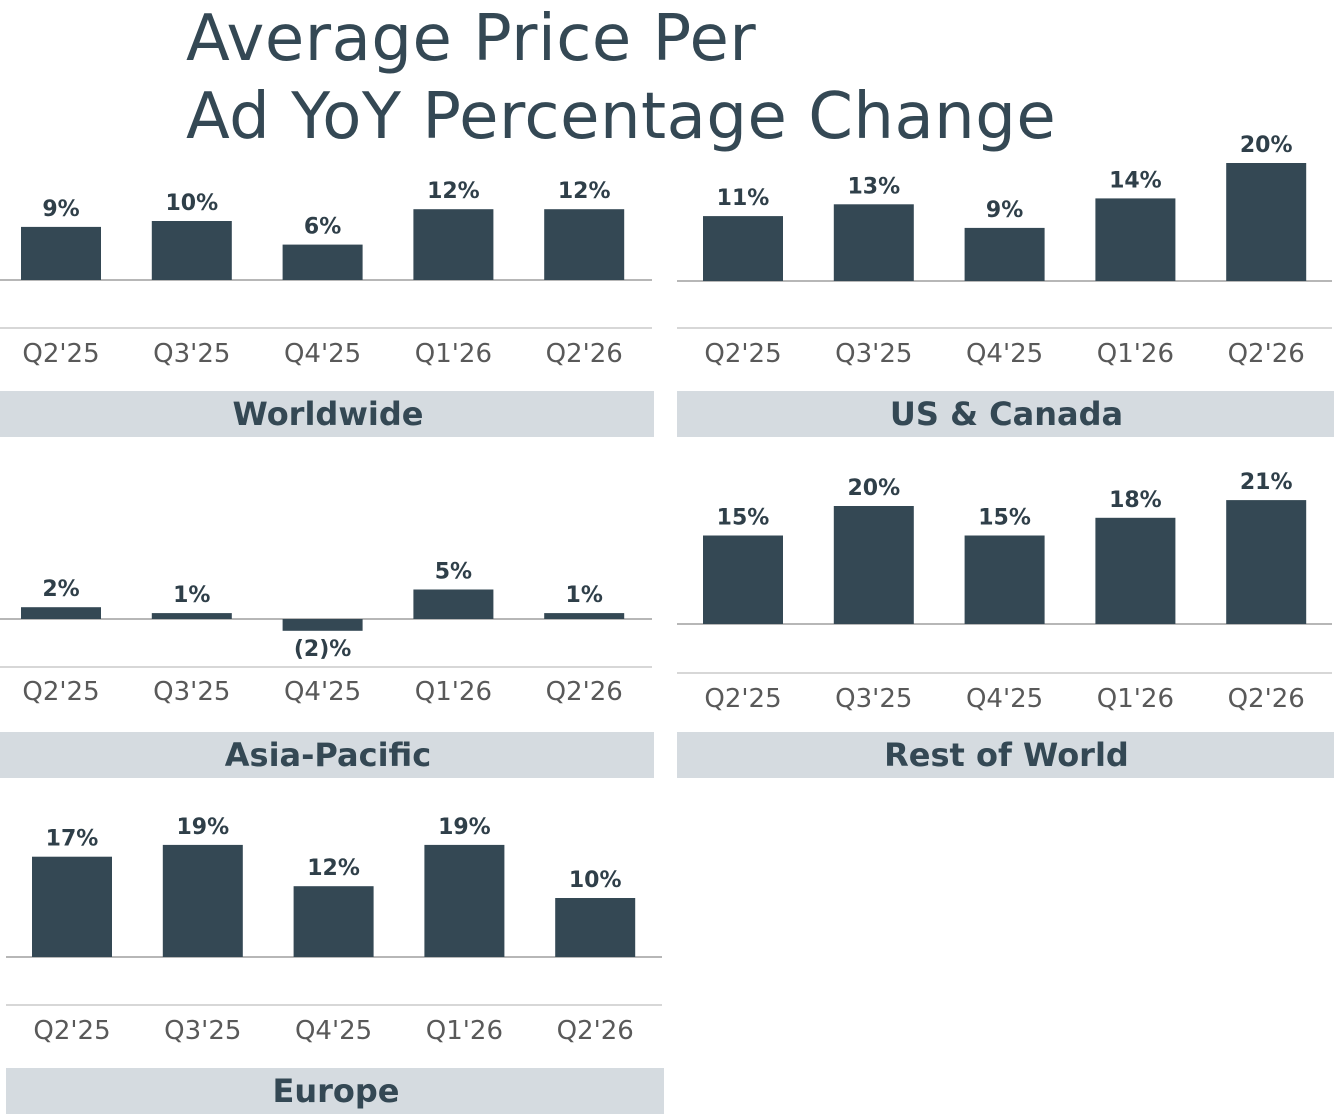 The height and width of the screenshot is (1120, 1337). What do you see at coordinates (71, 1031) in the screenshot?
I see `europe-category-label: Q2'25` at bounding box center [71, 1031].